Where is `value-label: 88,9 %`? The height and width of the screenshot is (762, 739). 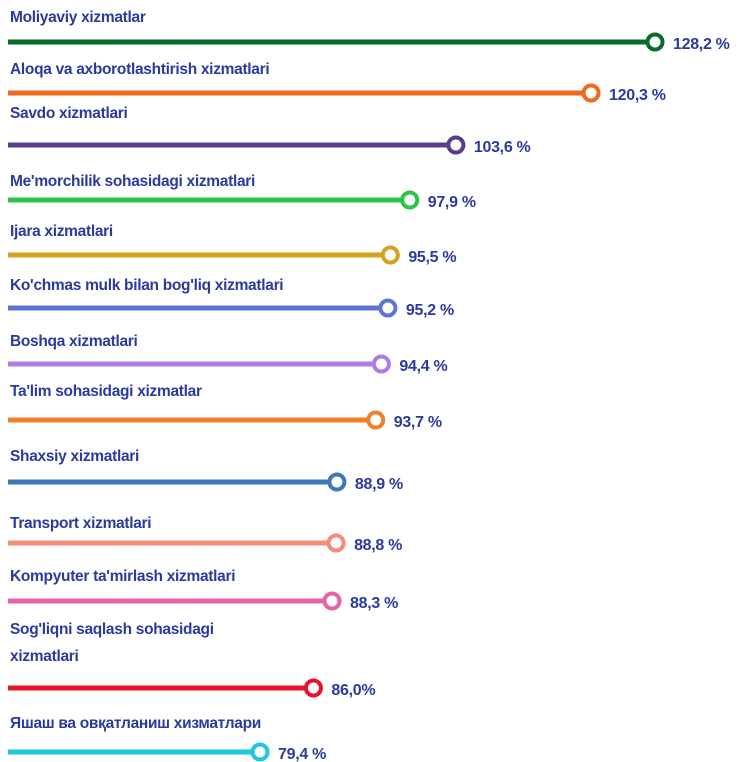 value-label: 88,9 % is located at coordinates (379, 484).